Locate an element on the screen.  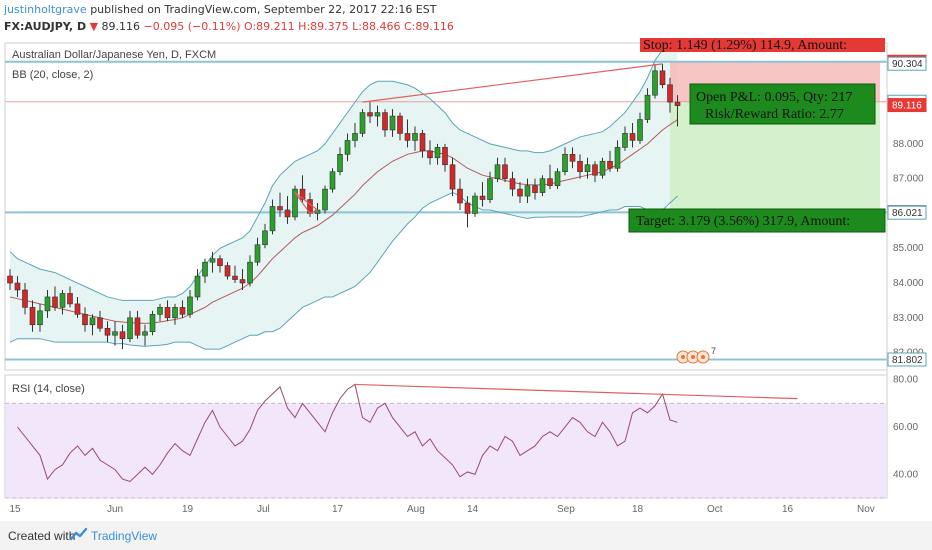
price-label-text: 81.802 is located at coordinates (907, 360).